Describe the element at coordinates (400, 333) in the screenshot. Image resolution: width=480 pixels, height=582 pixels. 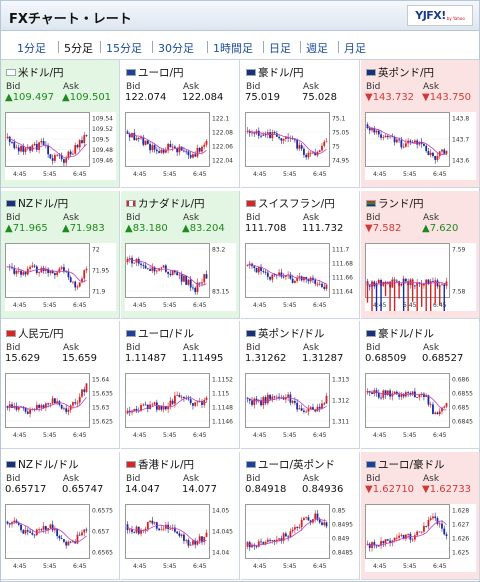
I see `pair-name-link: 豪ドル/ドル` at that location.